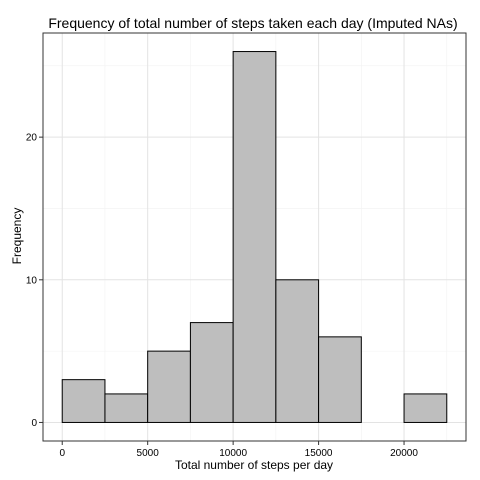 The image size is (480, 480). What do you see at coordinates (34, 423) in the screenshot?
I see `y-tick-label: 0` at bounding box center [34, 423].